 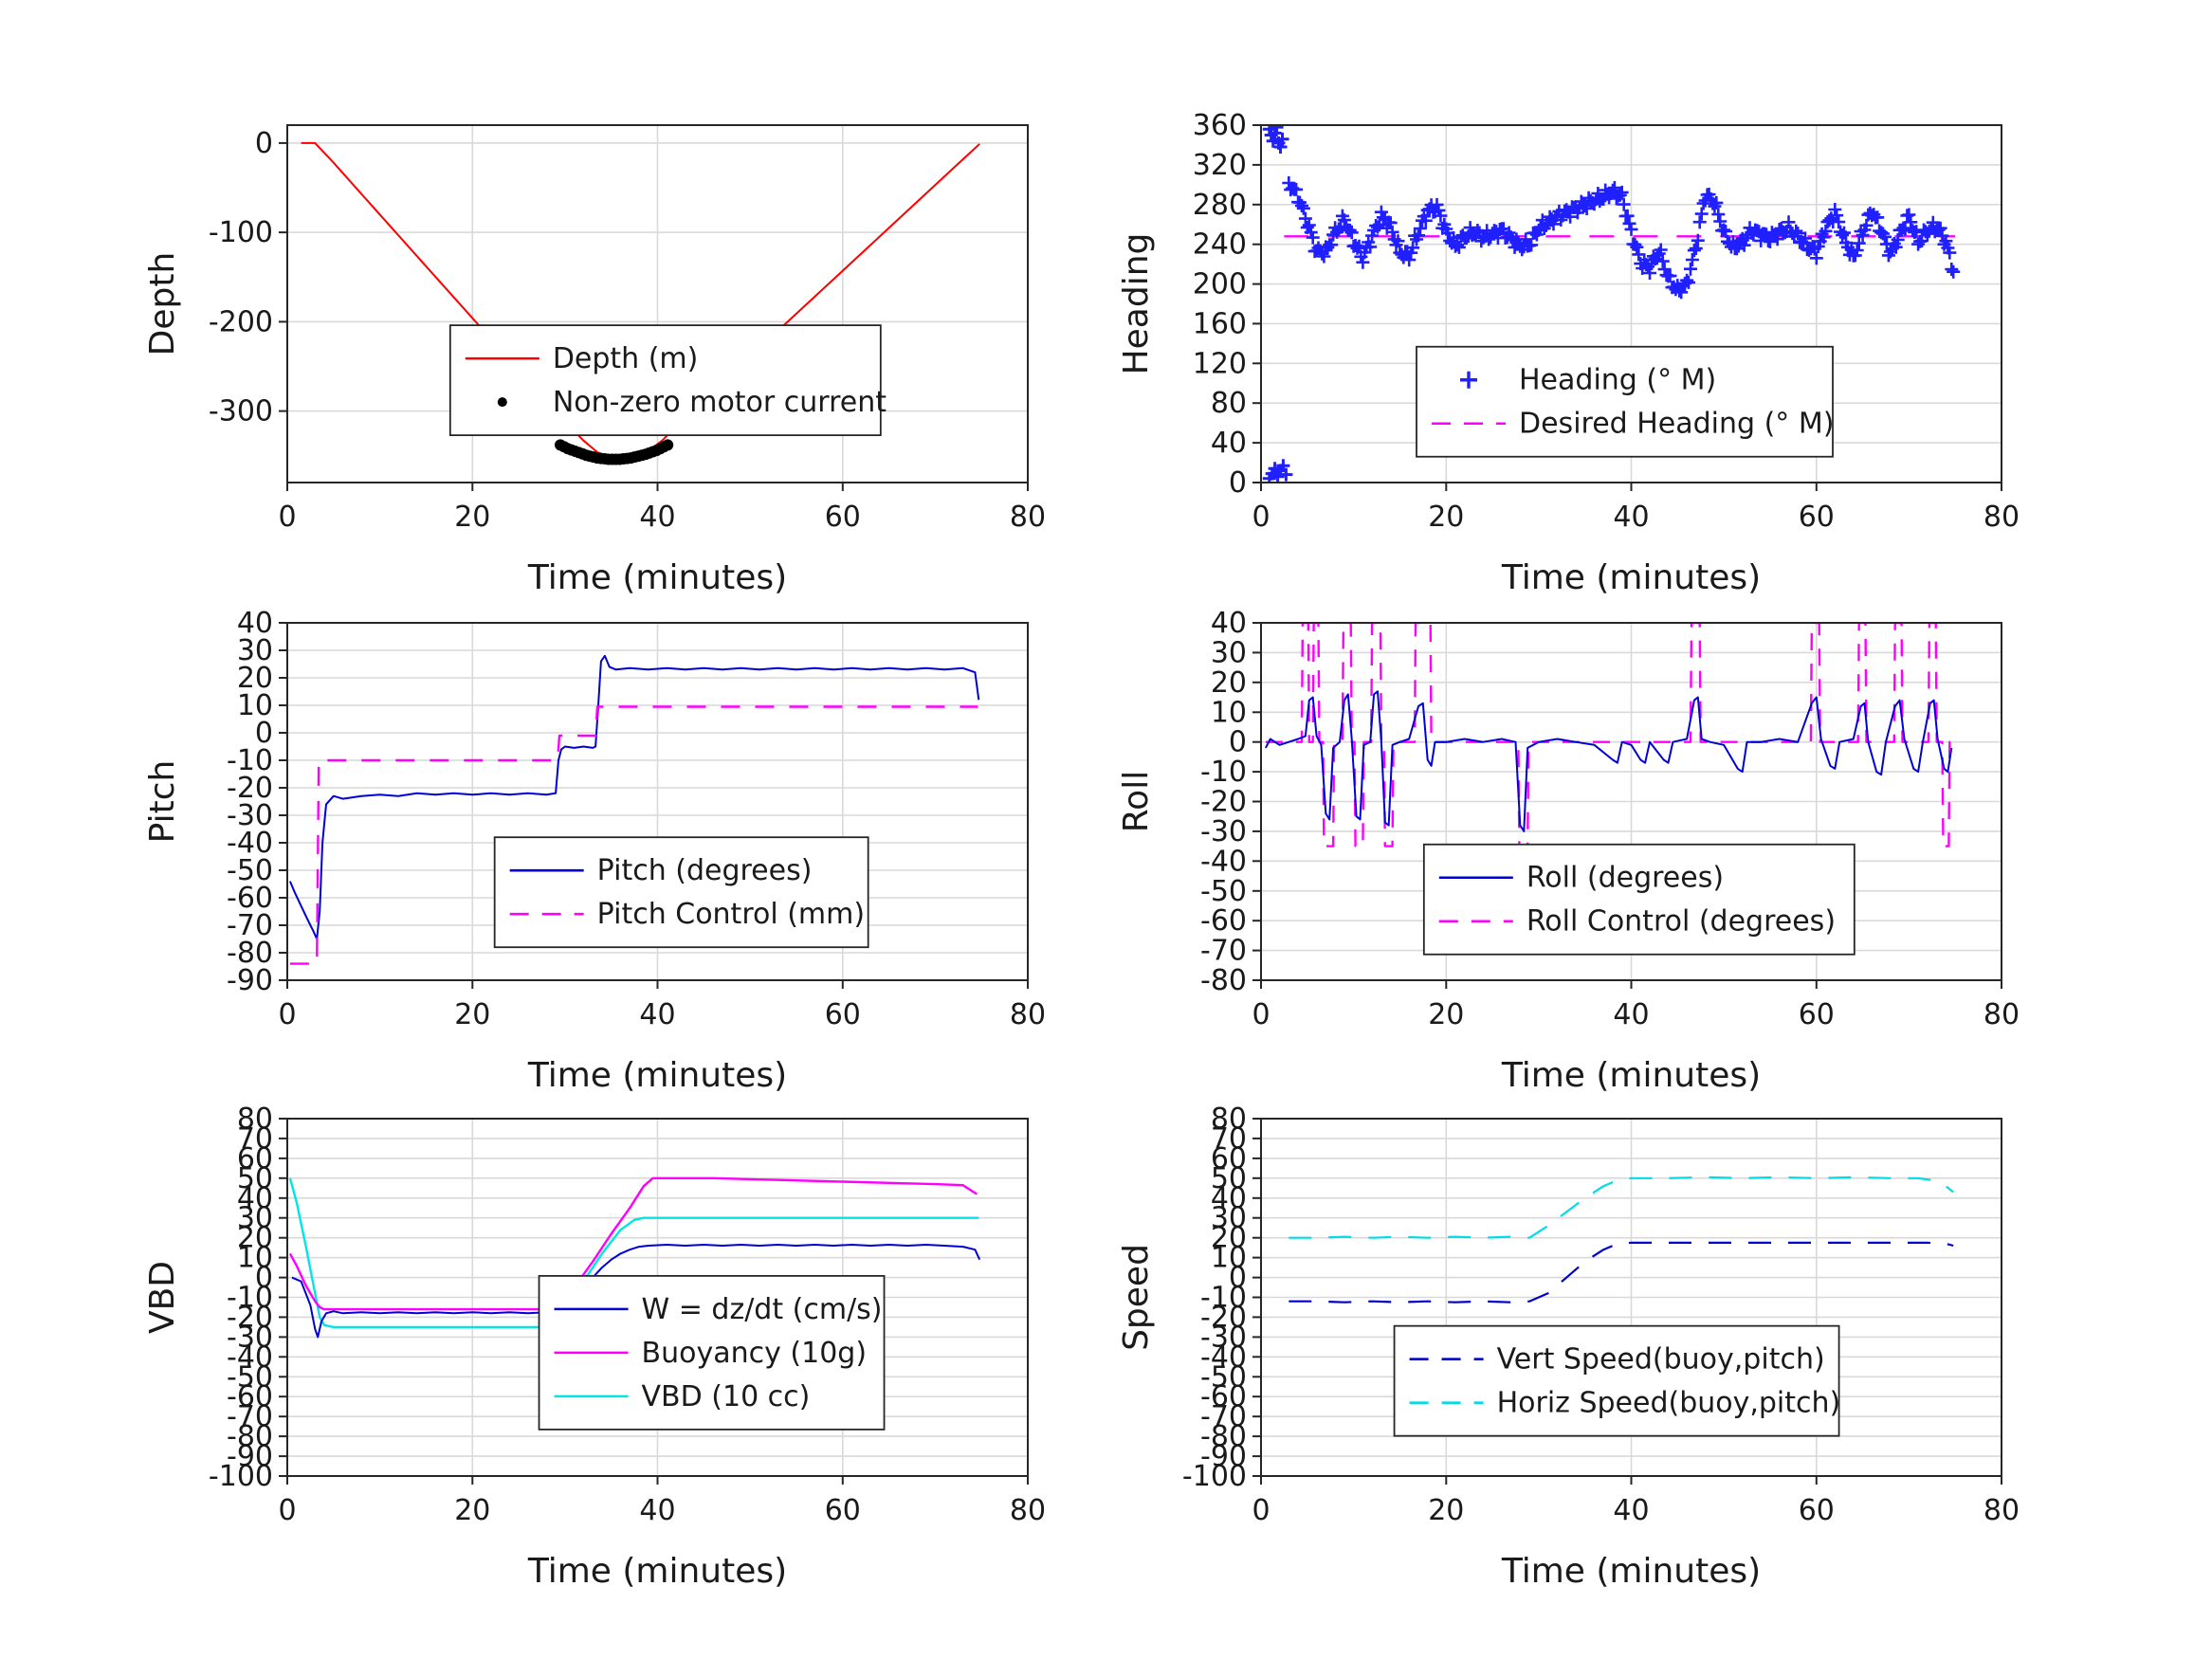 I want to click on y-axis-label: Depth, so click(x=162, y=304).